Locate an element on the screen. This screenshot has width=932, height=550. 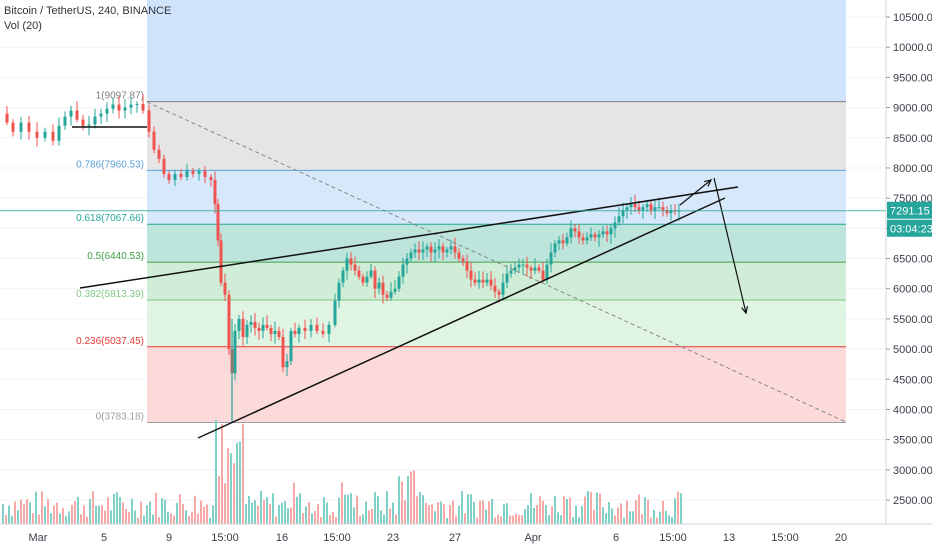
fib-level-label: 0.236(5037.45) is located at coordinates (110, 341).